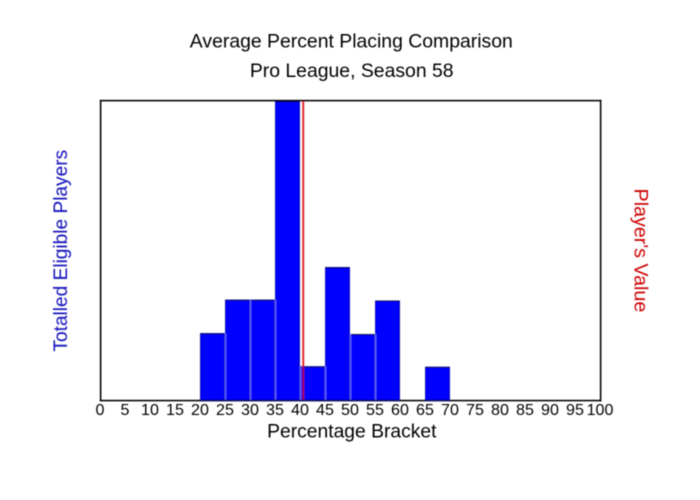 This screenshot has height=500, width=700. I want to click on svg-text: 90, so click(550, 410).